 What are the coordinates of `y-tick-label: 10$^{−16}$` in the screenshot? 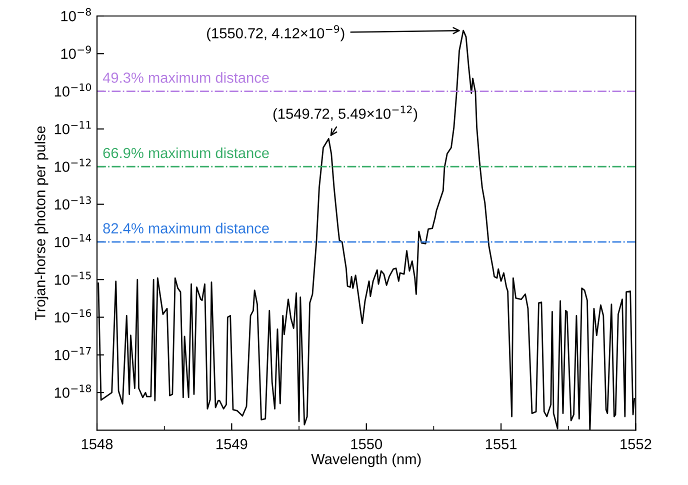 It's located at (73, 316).